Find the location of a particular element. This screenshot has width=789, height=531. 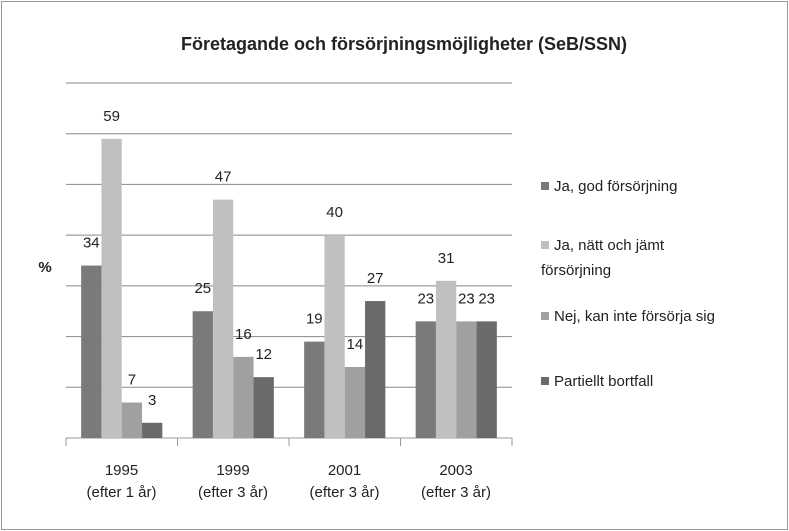

data-label: 19 is located at coordinates (314, 319).